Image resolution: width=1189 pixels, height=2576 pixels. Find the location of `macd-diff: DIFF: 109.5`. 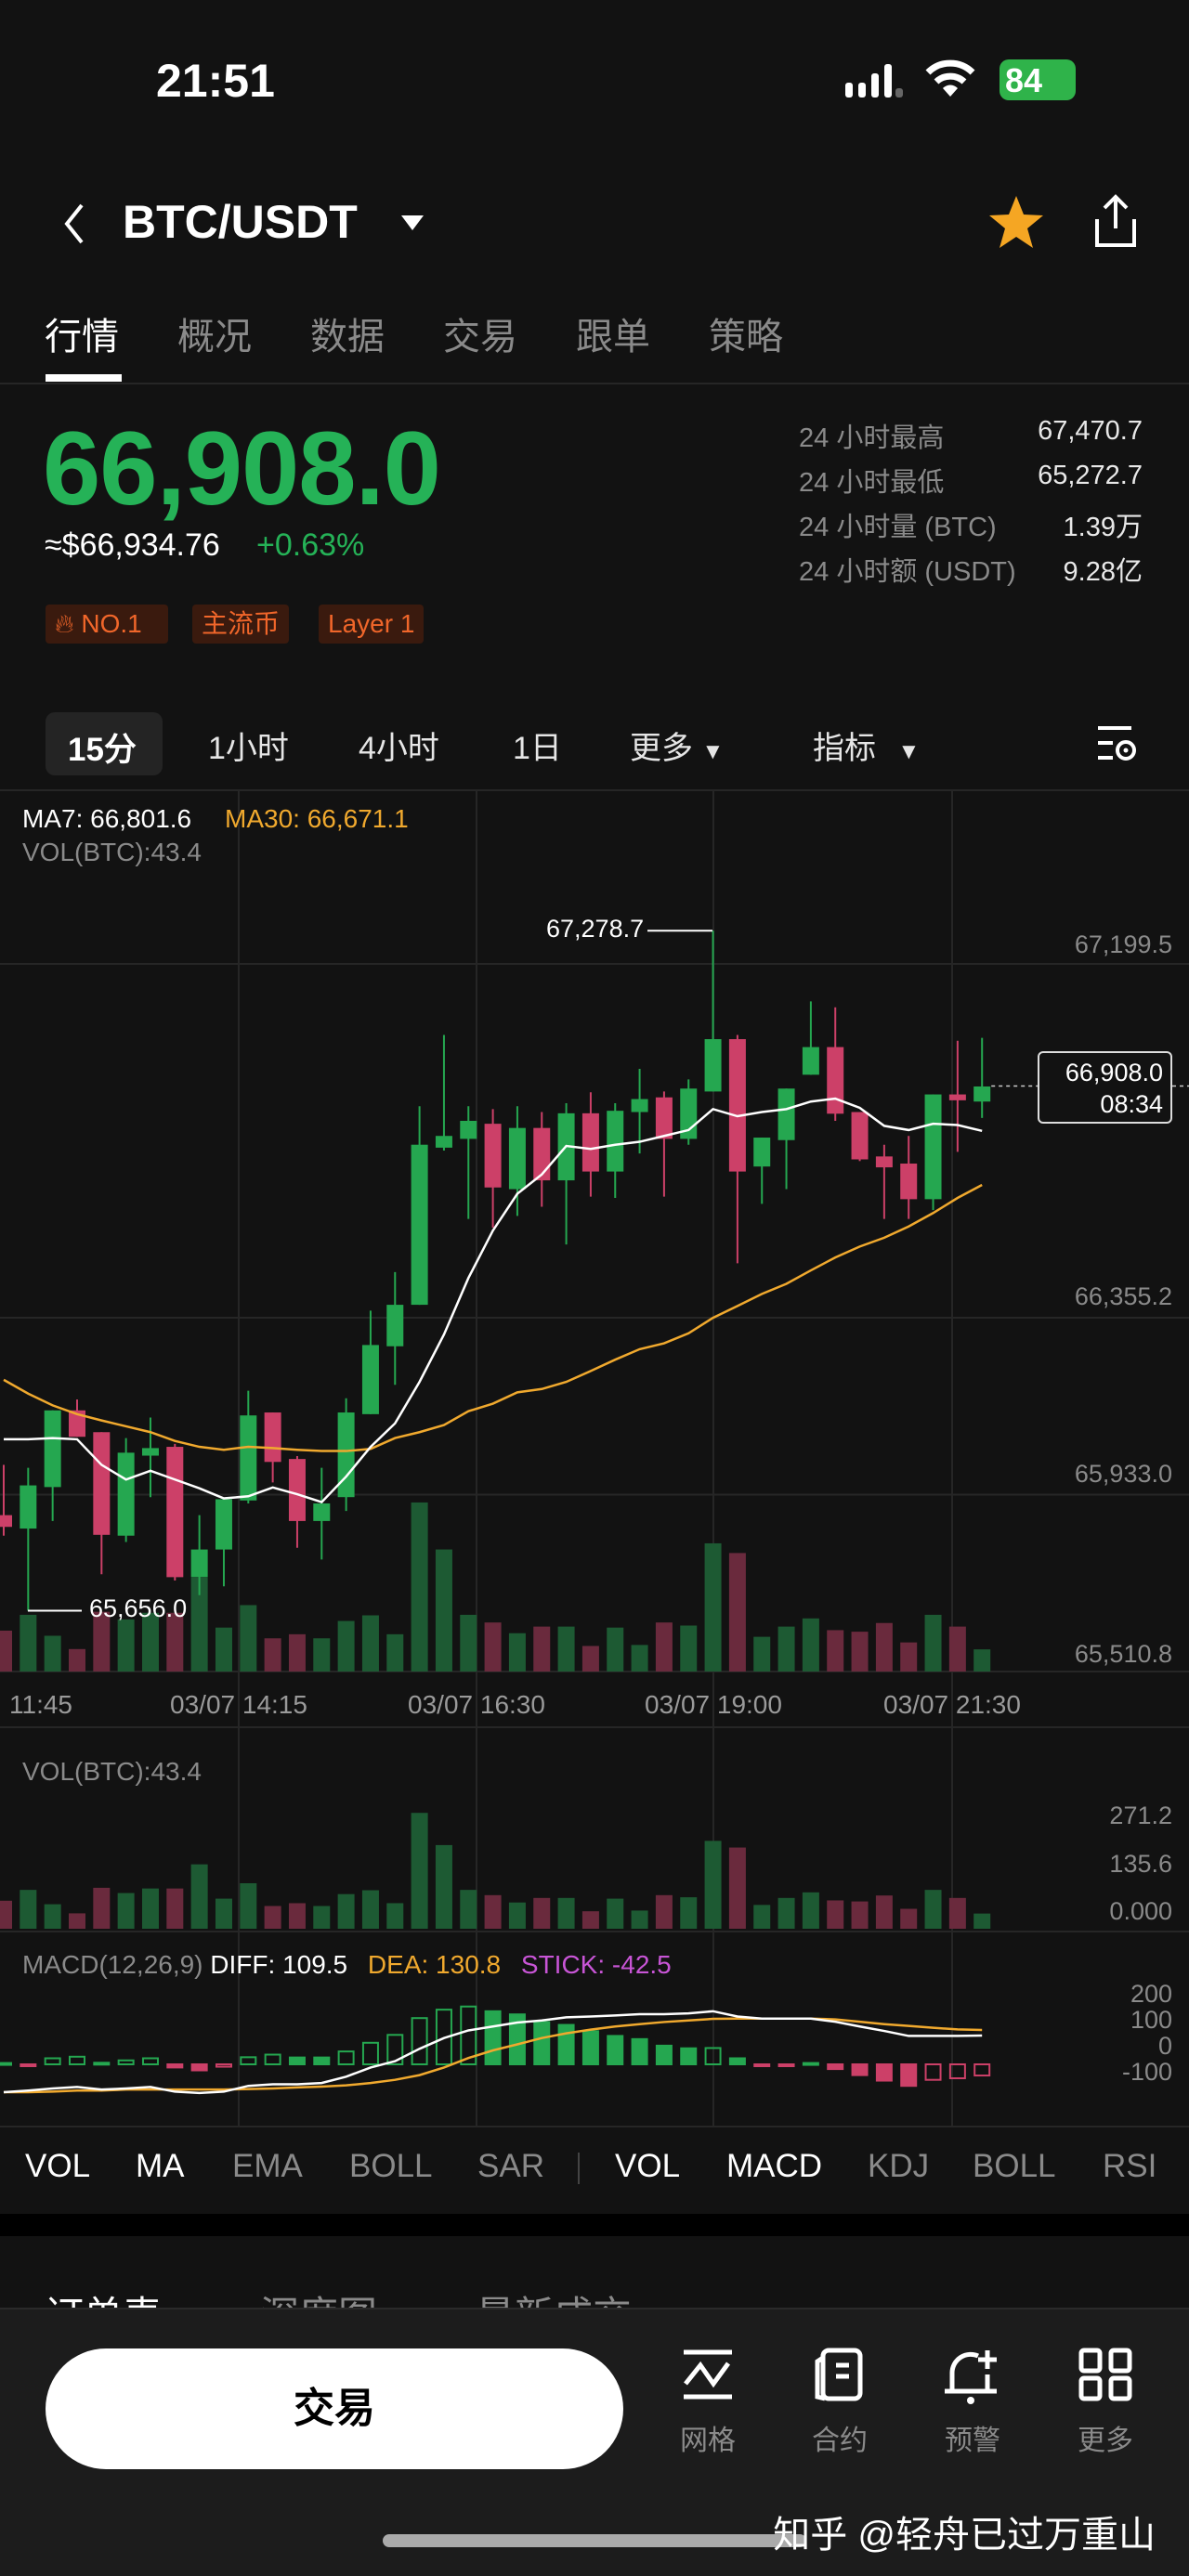

macd-diff: DIFF: 109.5 is located at coordinates (279, 1964).